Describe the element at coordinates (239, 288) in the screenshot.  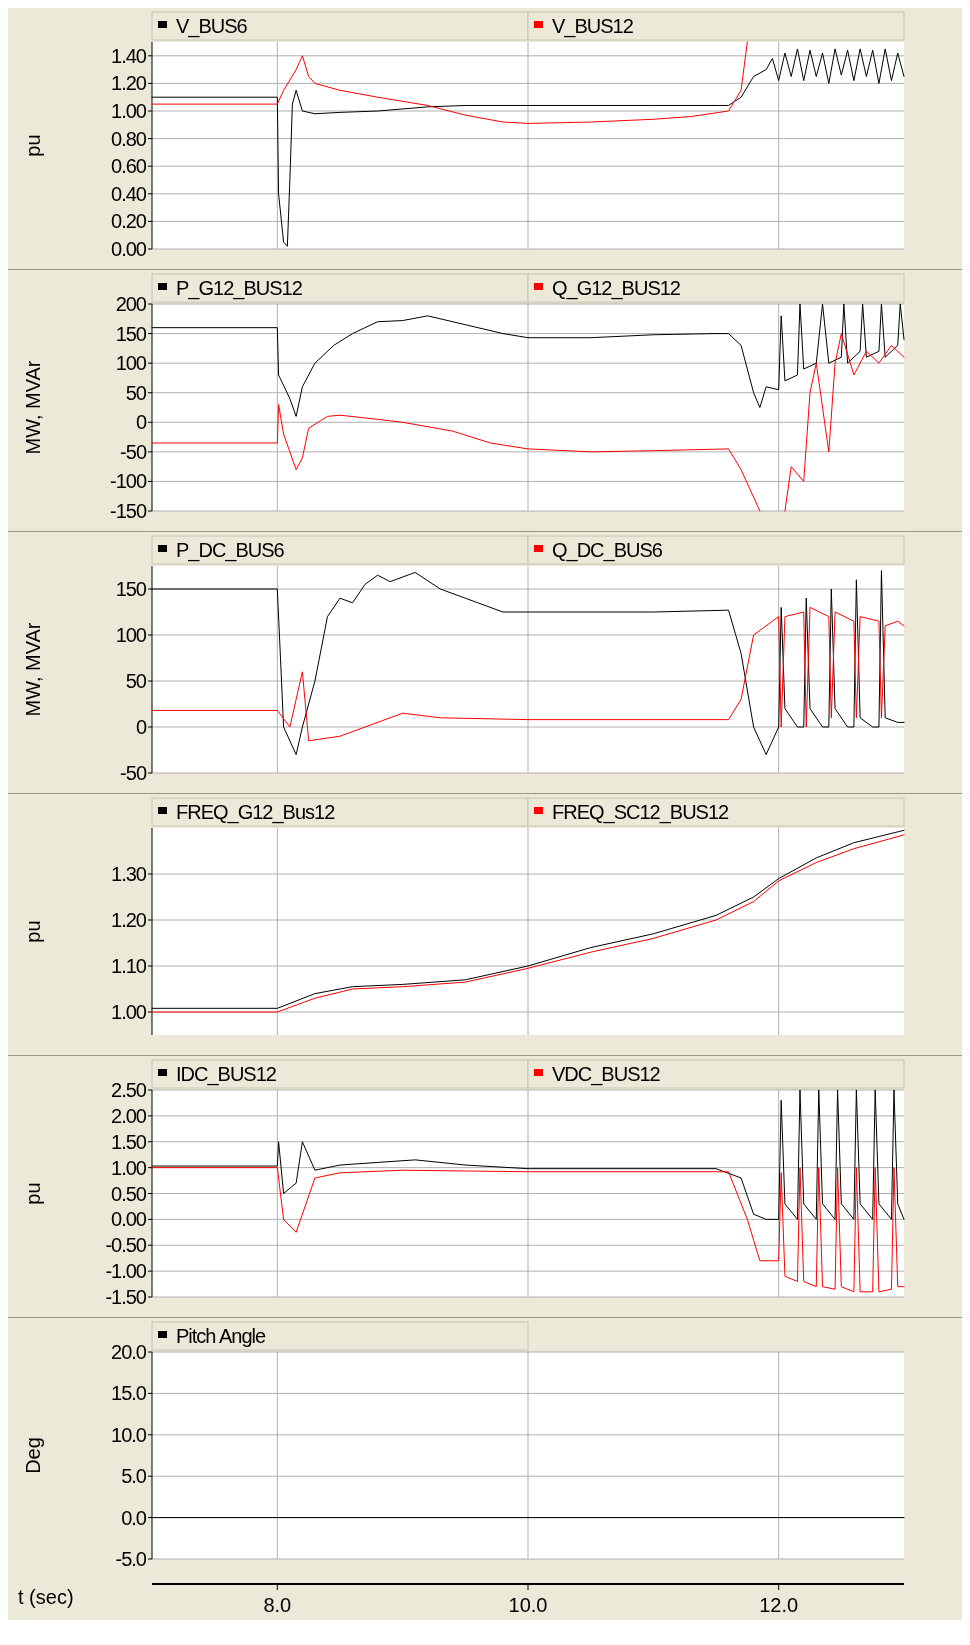
I see `legend-label: P_G12_BUS12` at that location.